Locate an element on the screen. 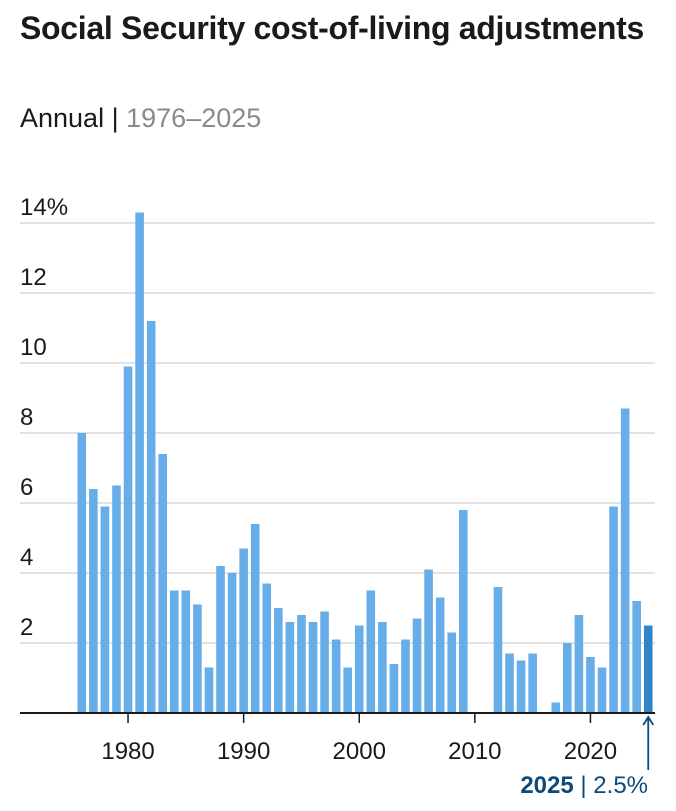 The width and height of the screenshot is (676, 811). bar-1995 is located at coordinates (301, 664).